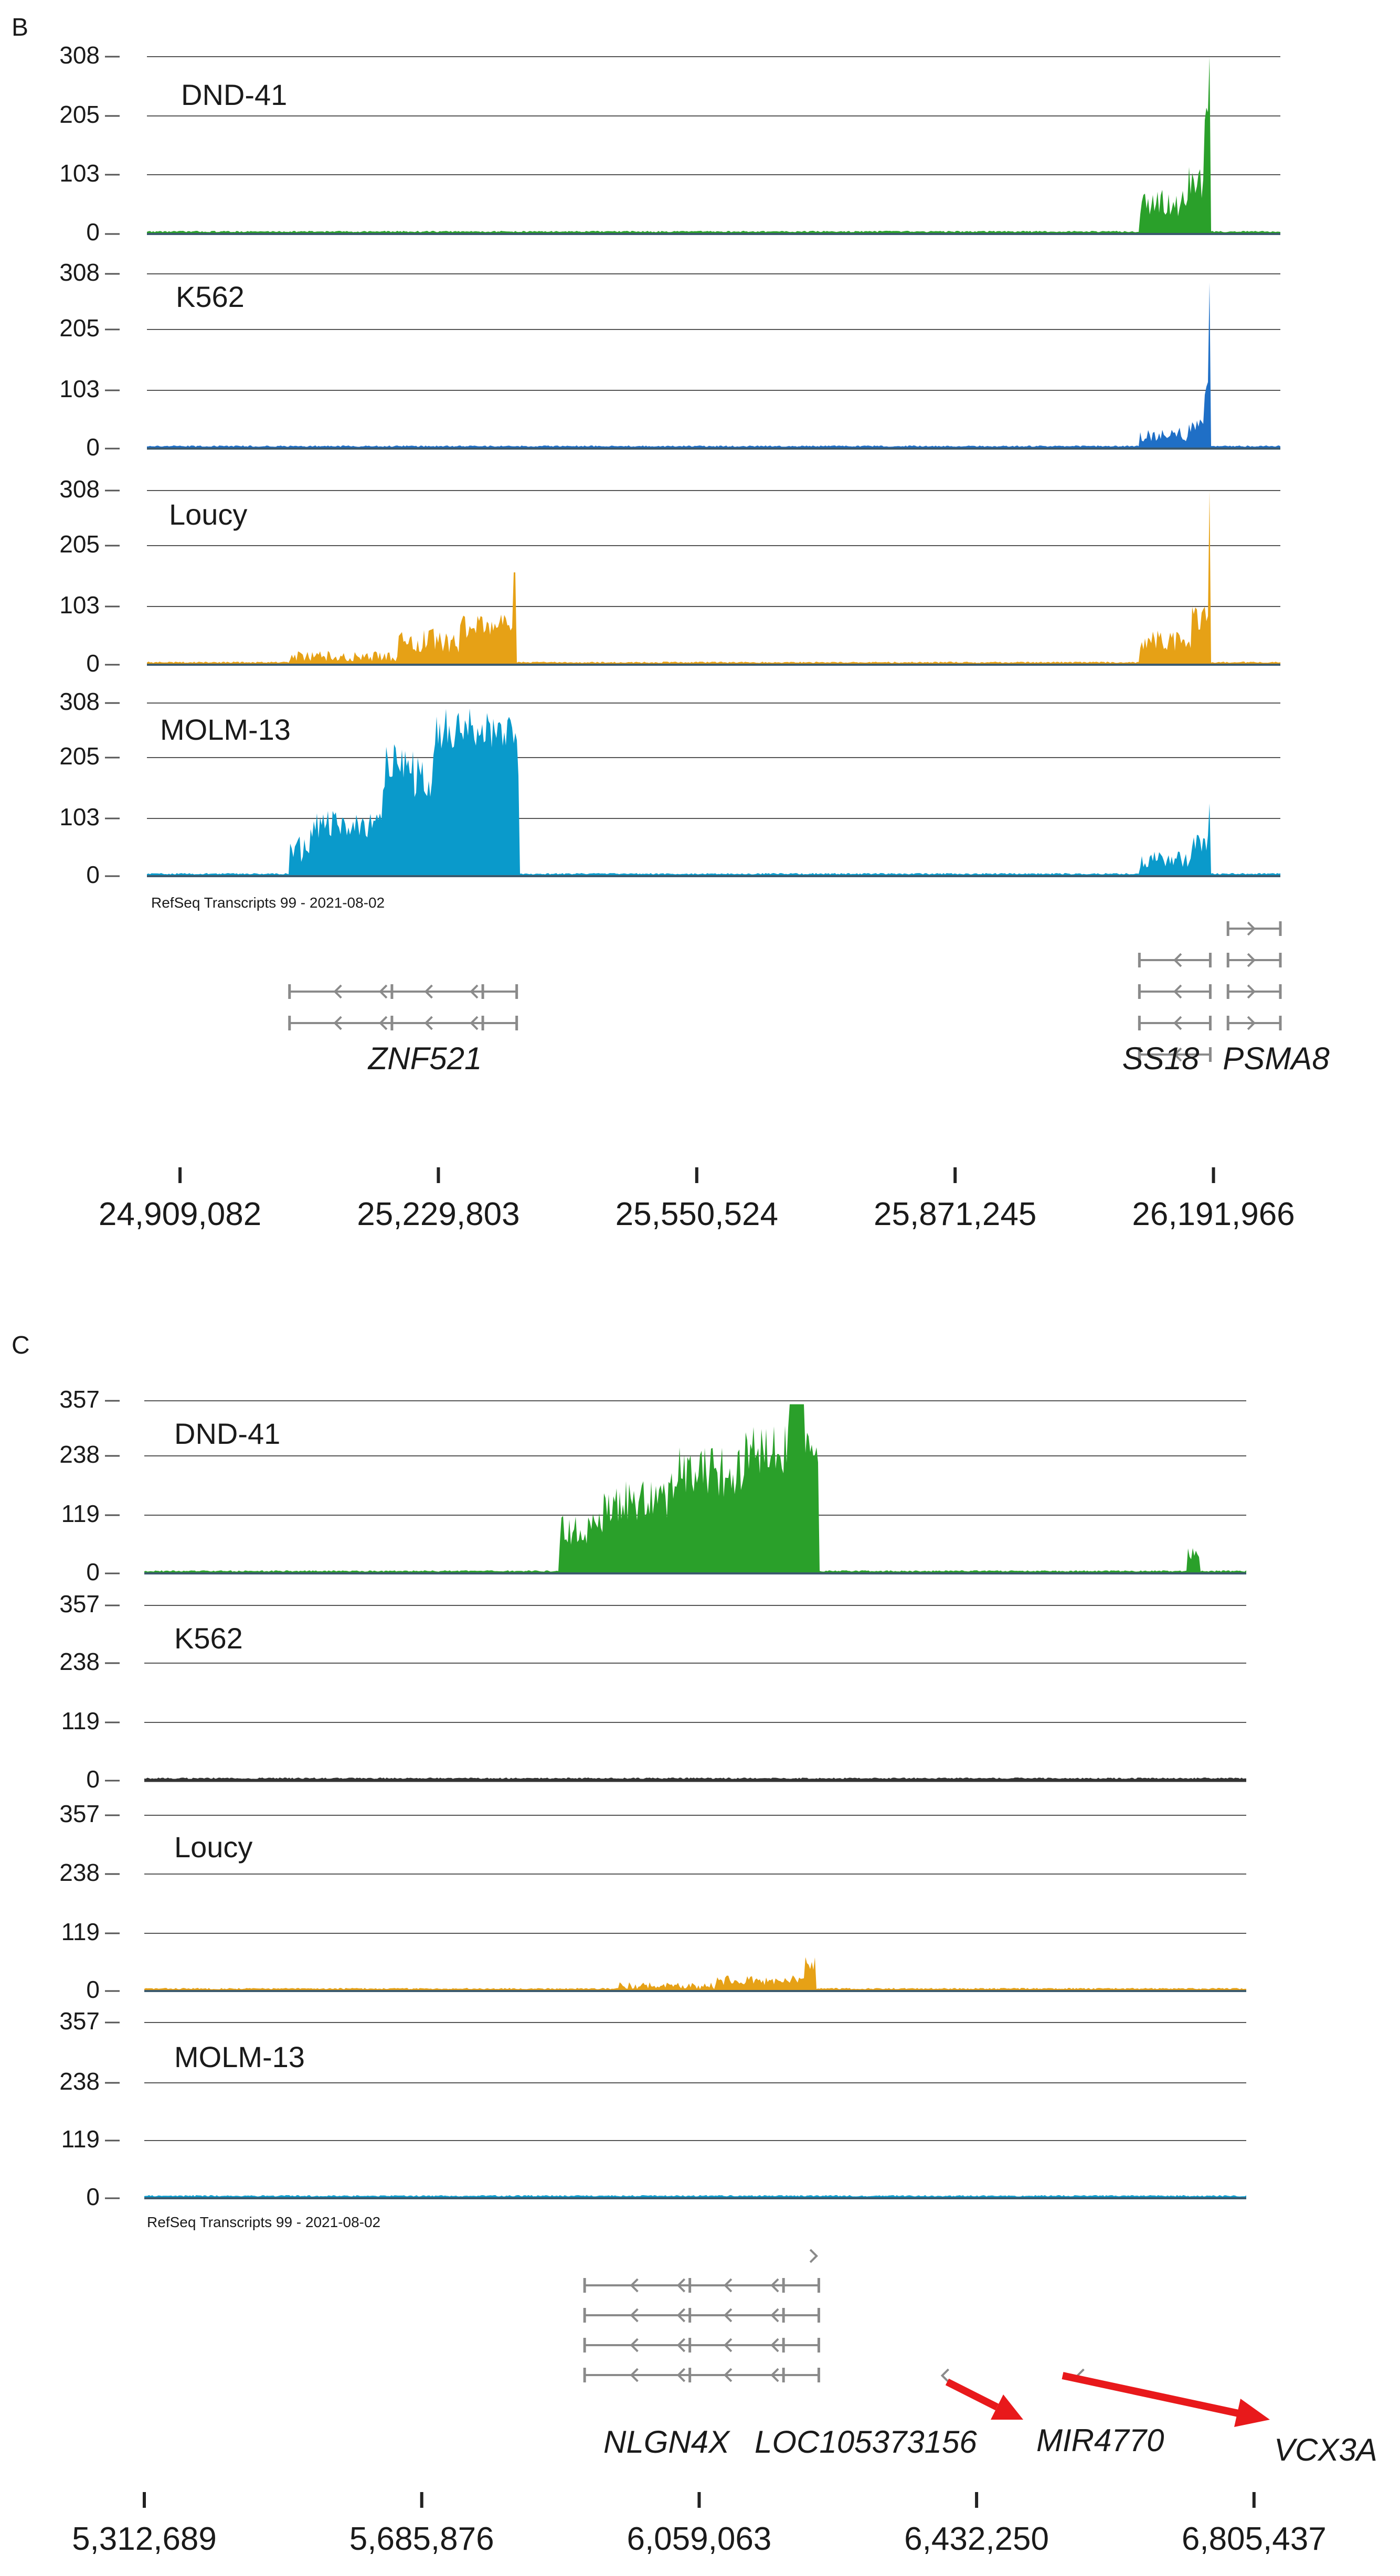 This screenshot has height=2576, width=1400. I want to click on gene-model-nlgn4x, so click(701, 2330).